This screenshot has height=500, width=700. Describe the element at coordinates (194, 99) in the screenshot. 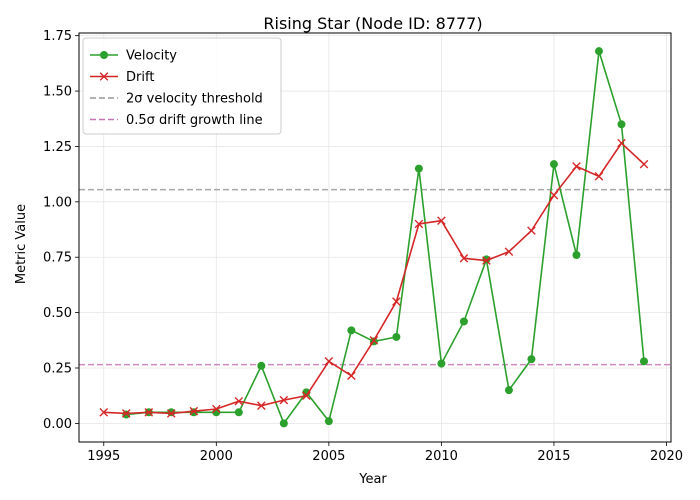

I see `legend-label: 2σ velocity threshold` at that location.